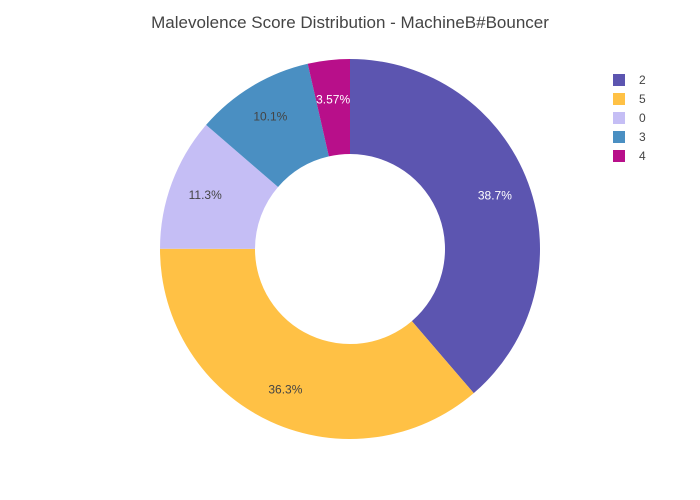 This screenshot has height=500, width=700. Describe the element at coordinates (642, 79) in the screenshot. I see `legend-label: 2` at that location.